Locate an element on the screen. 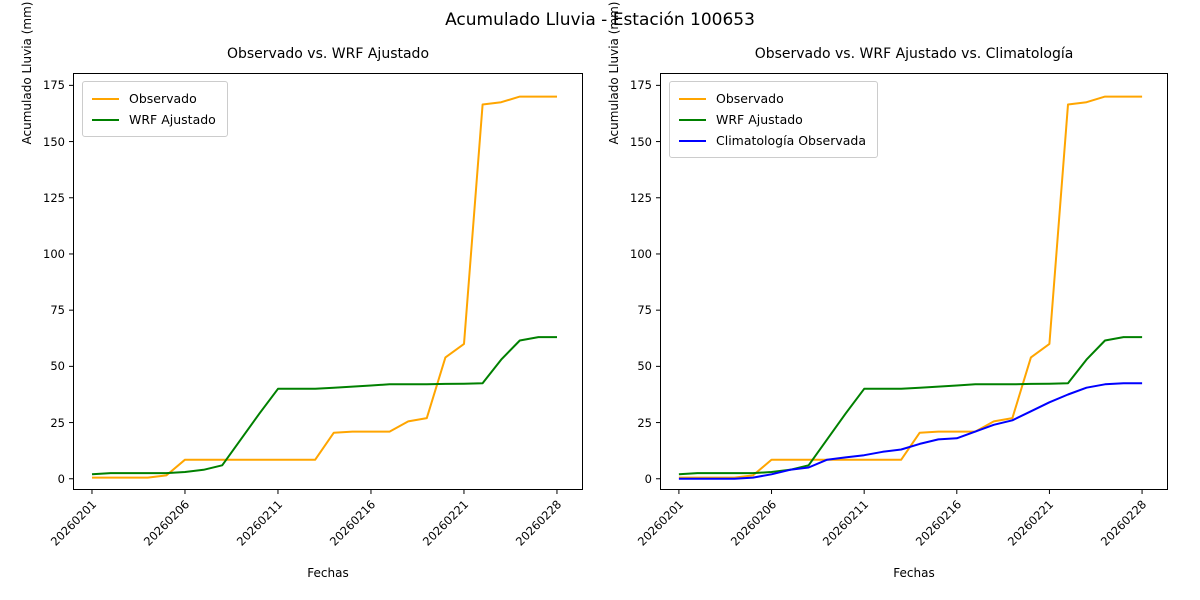 The image size is (1200, 600). series-line-climatolog-a-observada is located at coordinates (910, 431).